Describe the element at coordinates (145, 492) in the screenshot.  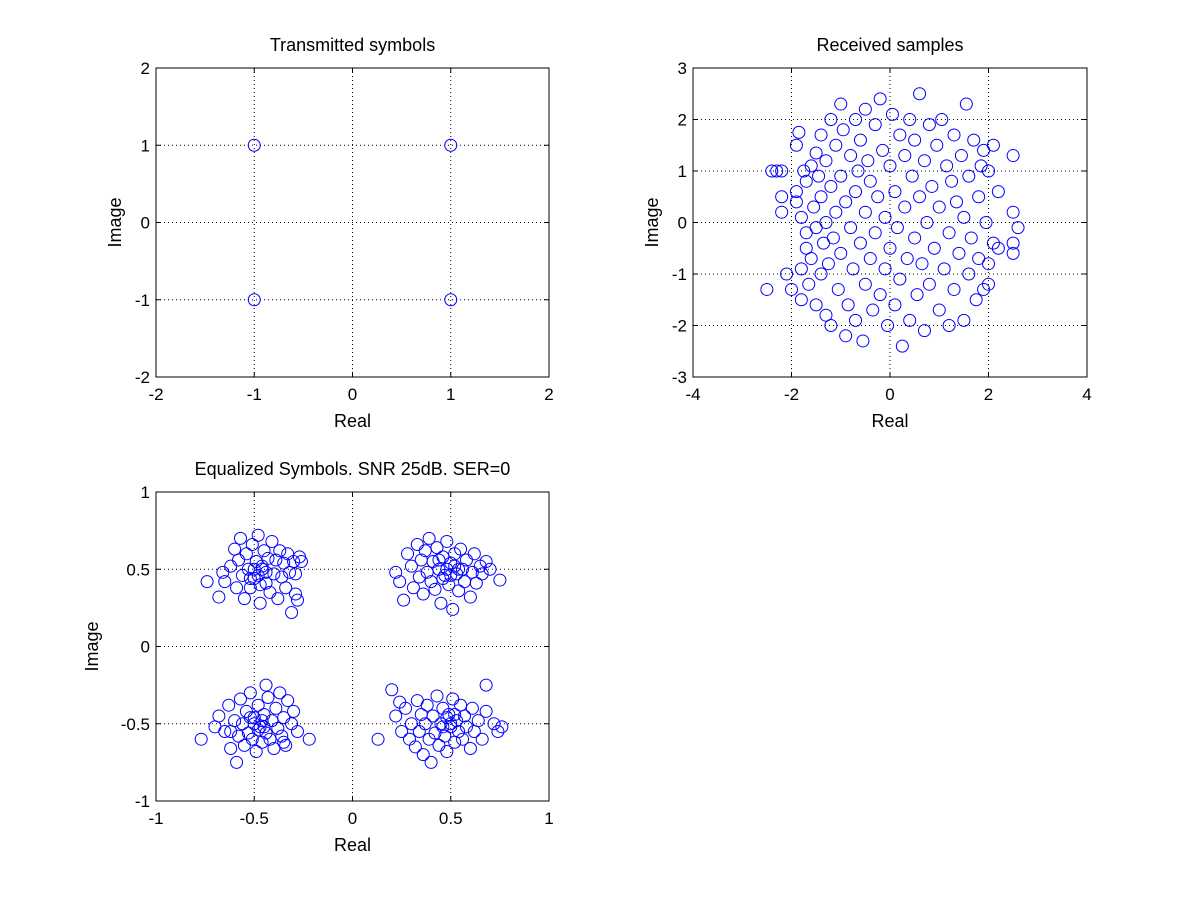
I see `y-tick-label: 1` at that location.